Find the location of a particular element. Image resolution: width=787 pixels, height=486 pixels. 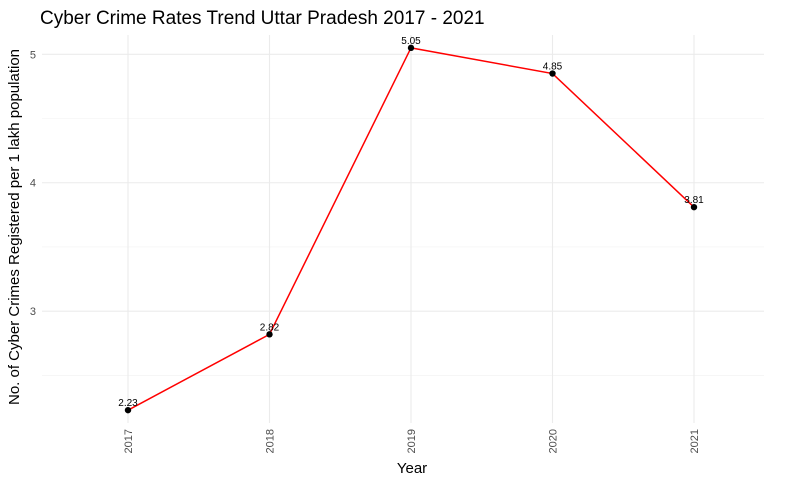

x-tick-label: 2020 is located at coordinates (554, 441).